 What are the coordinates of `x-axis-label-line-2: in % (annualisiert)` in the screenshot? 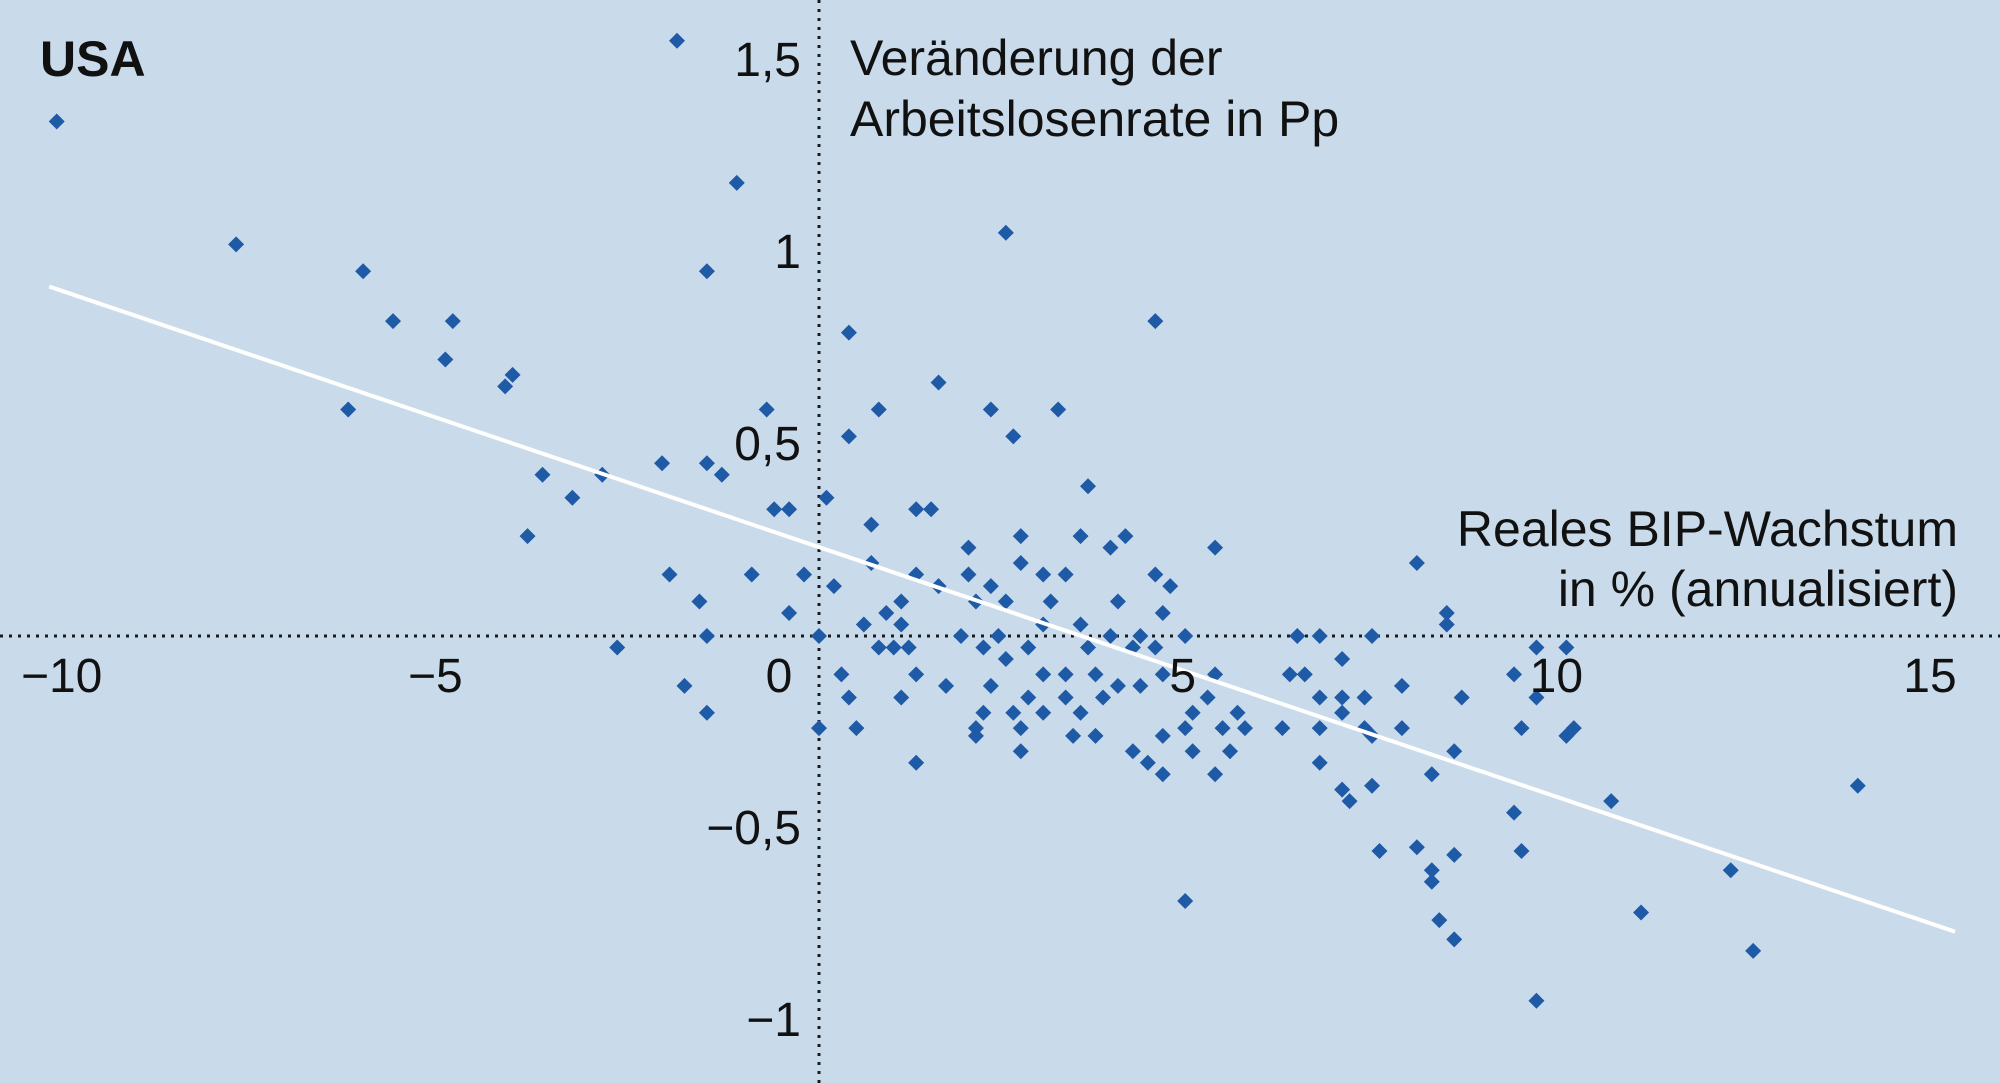 It's located at (1758, 589).